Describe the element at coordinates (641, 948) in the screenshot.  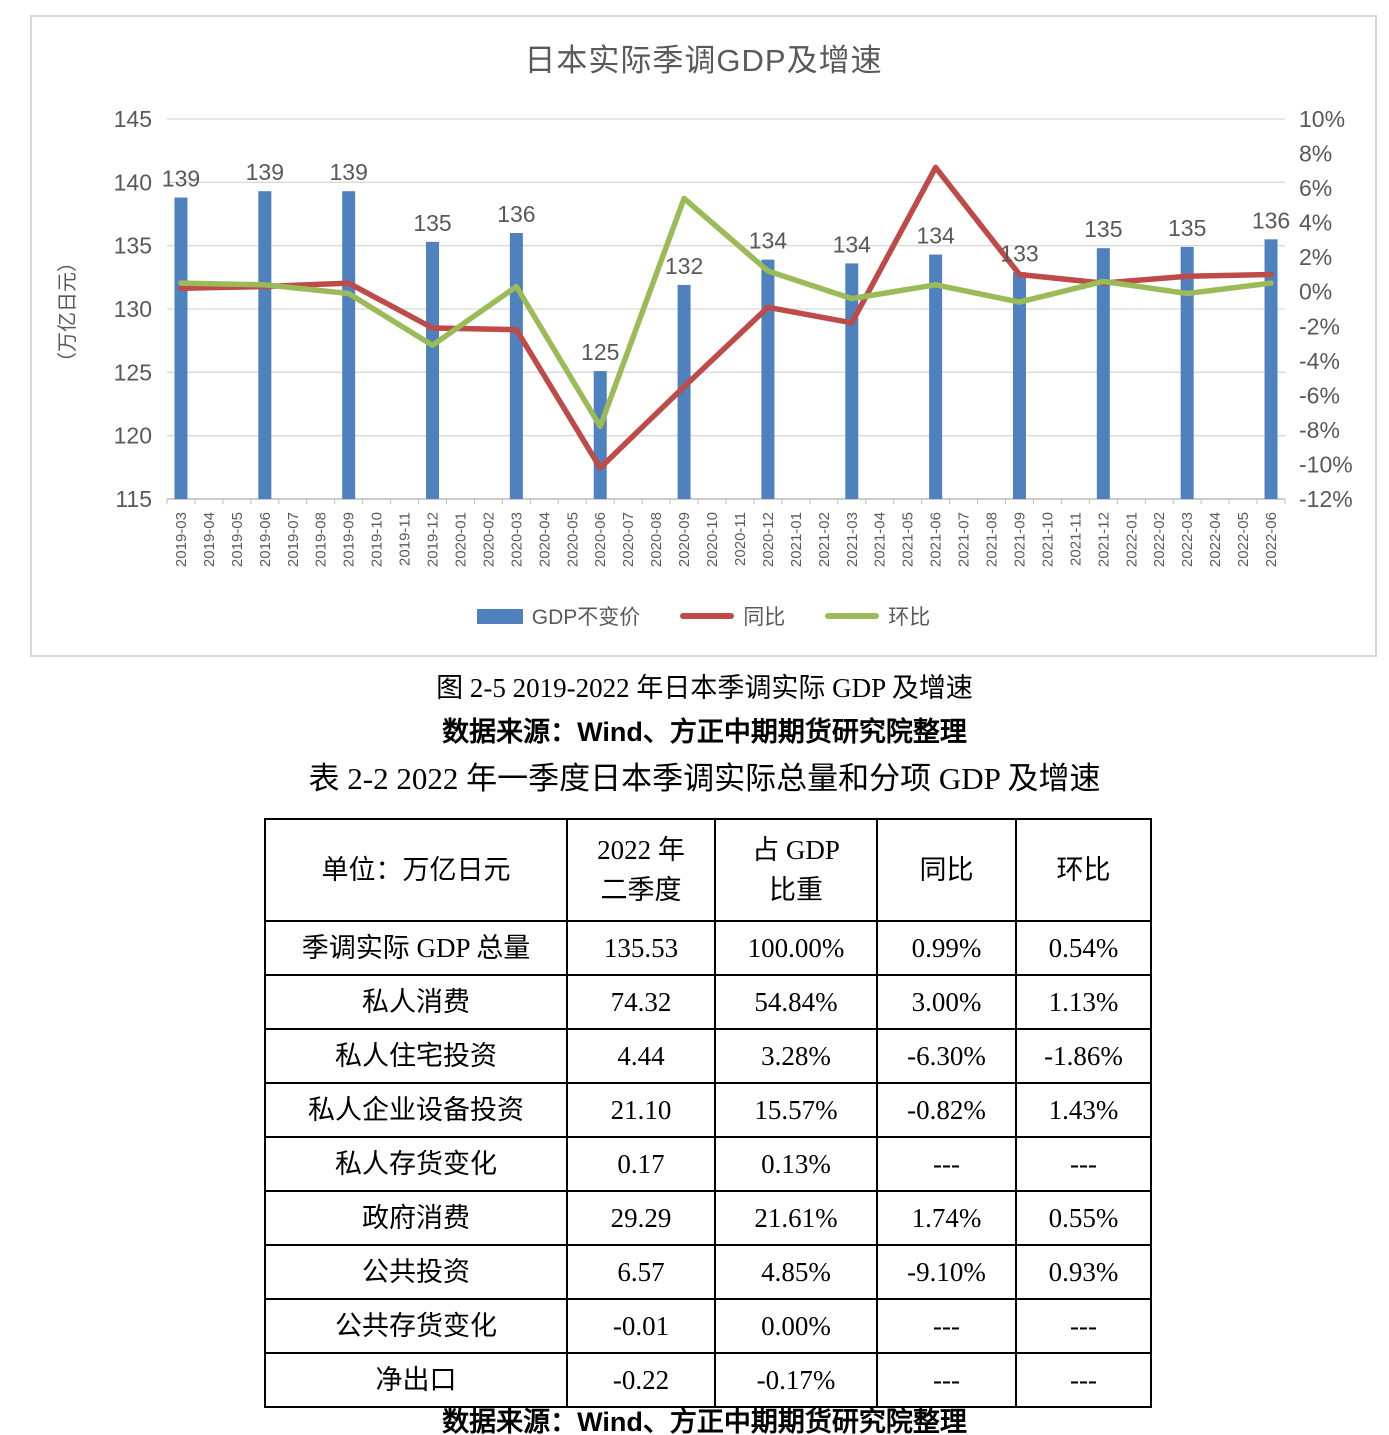
I see `value-cell: 135.53` at that location.